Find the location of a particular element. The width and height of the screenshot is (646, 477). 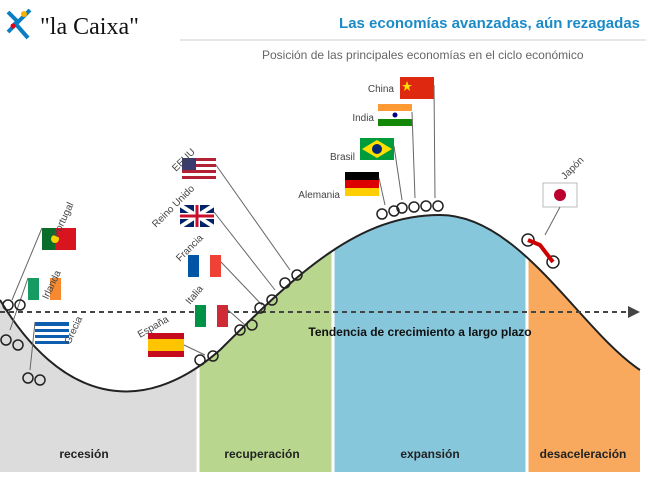

trend-arrow is located at coordinates (634, 312).